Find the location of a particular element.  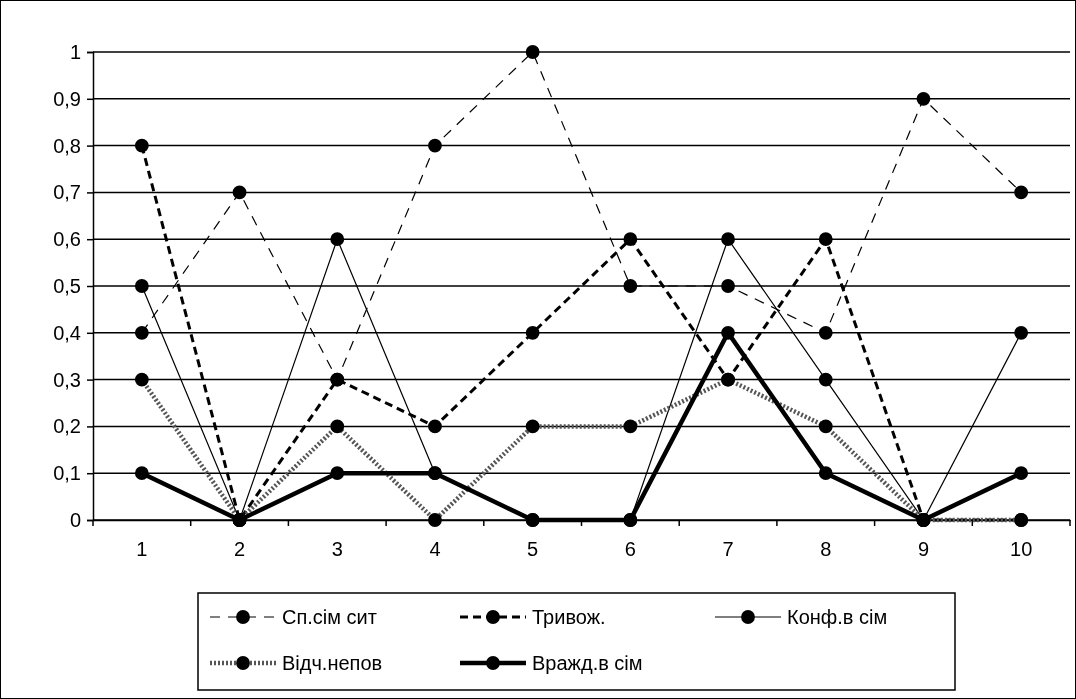

legend-label: Вражд.в сім is located at coordinates (587, 663).